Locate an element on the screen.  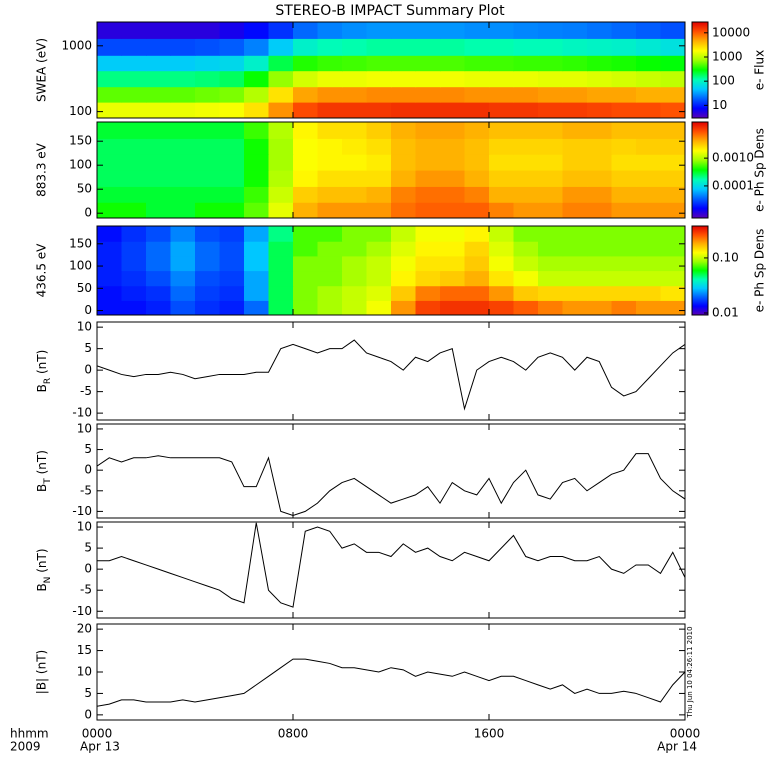
y-tick-label: 5 is located at coordinates (88, 348).